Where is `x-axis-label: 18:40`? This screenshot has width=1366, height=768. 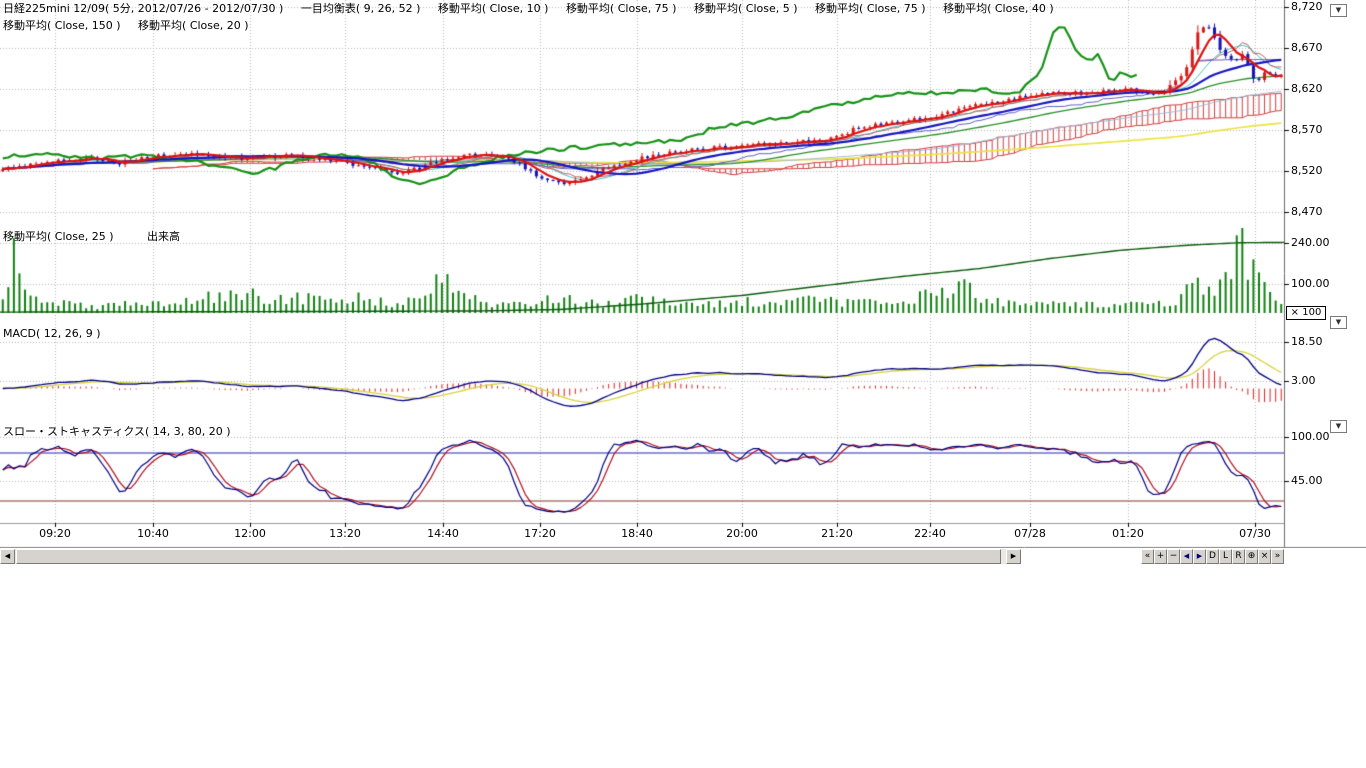 x-axis-label: 18:40 is located at coordinates (637, 533).